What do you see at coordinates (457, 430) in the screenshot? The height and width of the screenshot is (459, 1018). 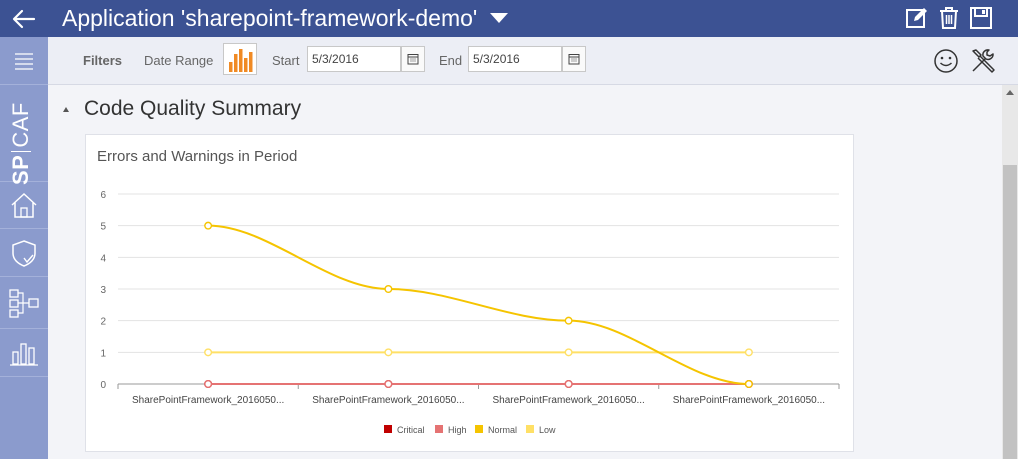 I see `legend-label-high: High` at bounding box center [457, 430].